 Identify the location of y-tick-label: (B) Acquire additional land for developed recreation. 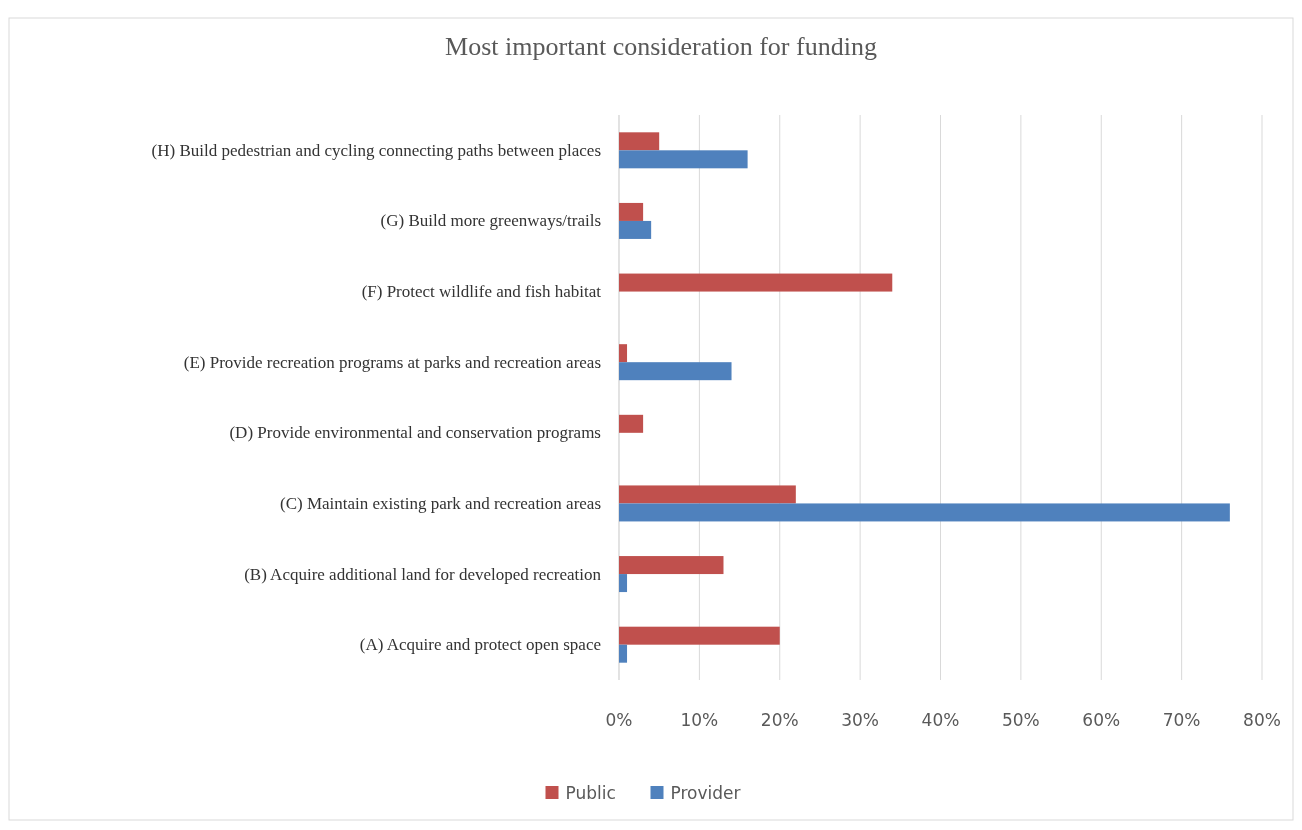
(423, 574).